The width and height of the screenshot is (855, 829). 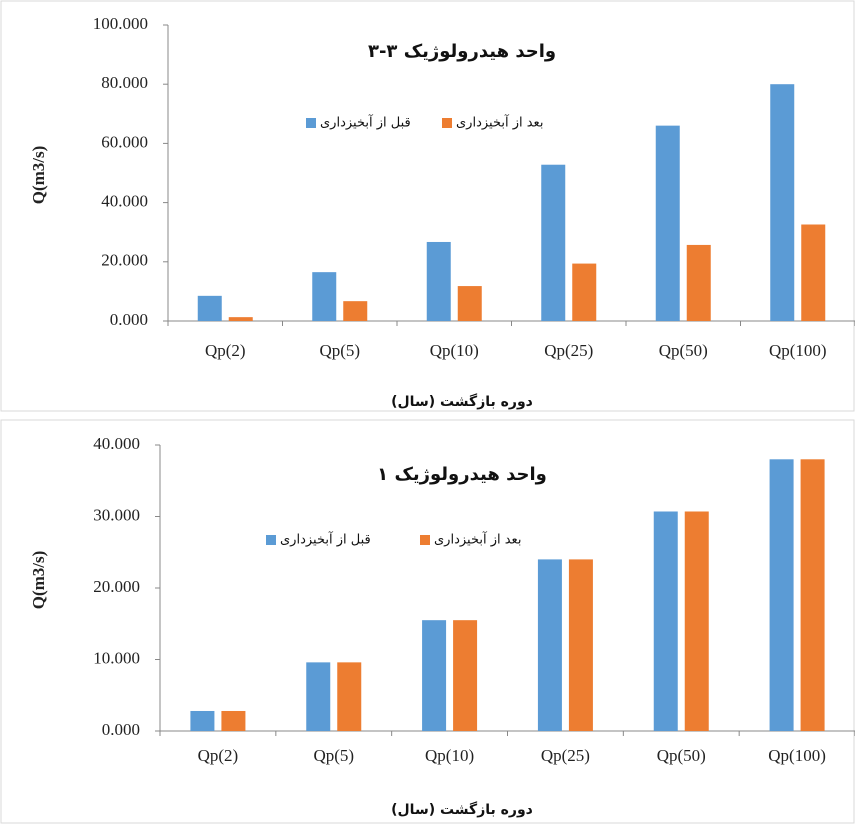 What do you see at coordinates (124, 141) in the screenshot?
I see `y-tick-label: 60.000` at bounding box center [124, 141].